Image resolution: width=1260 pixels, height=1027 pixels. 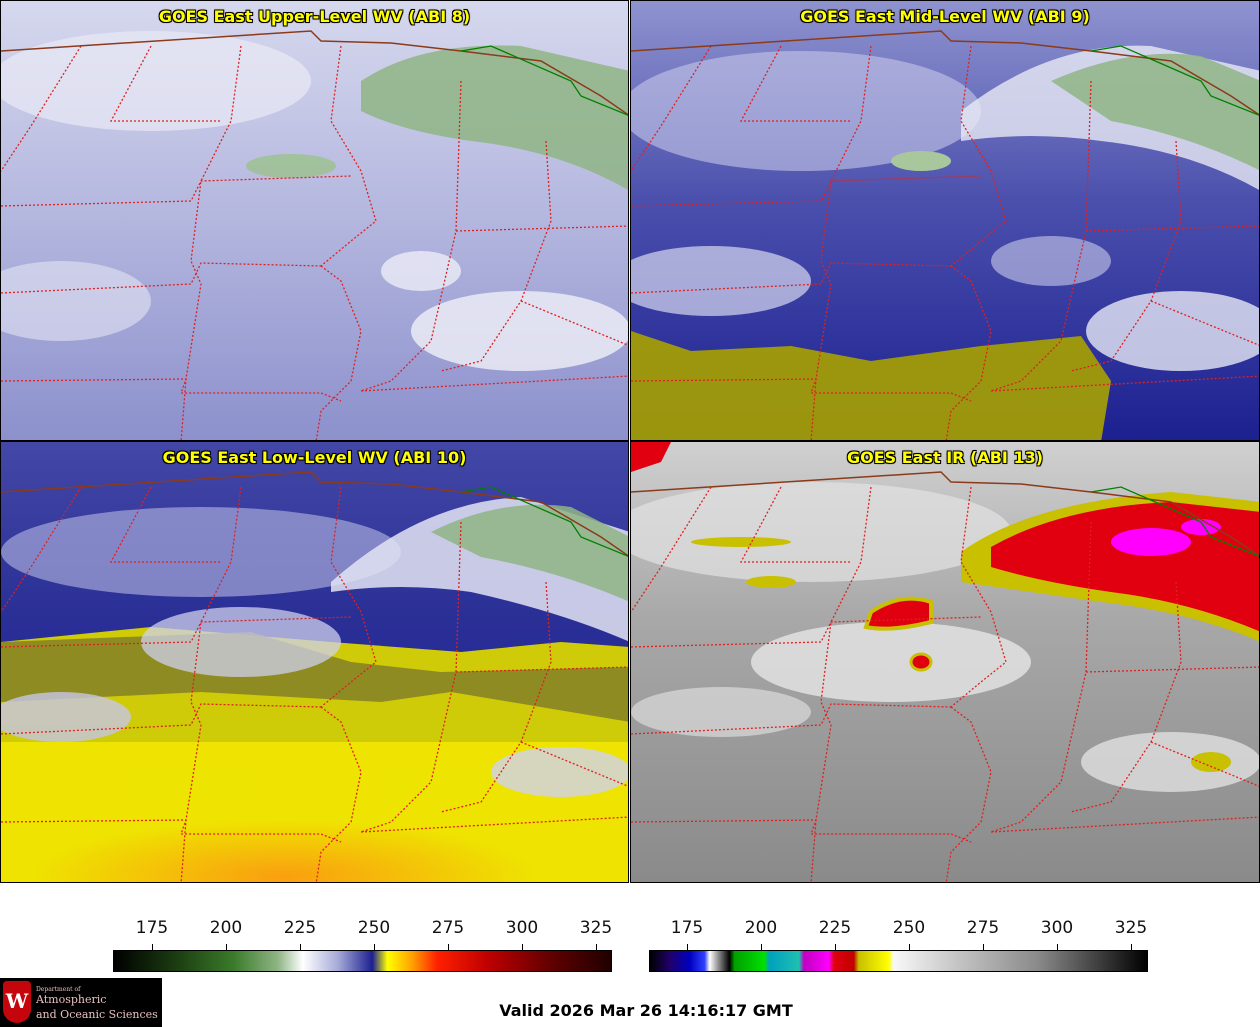 I want to click on wv-tick-label: 225, so click(x=300, y=928).